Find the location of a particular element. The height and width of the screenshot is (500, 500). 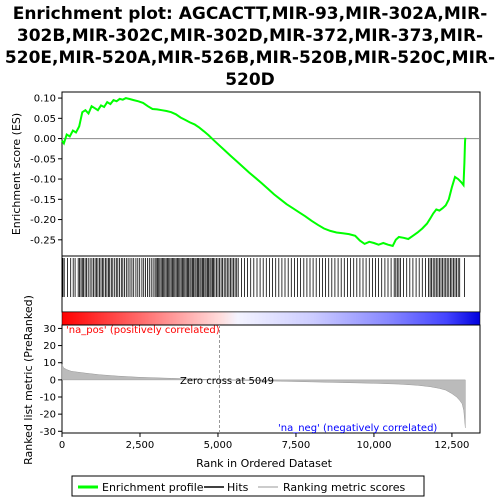

x-tick-label: 10,000 is located at coordinates (373, 445).